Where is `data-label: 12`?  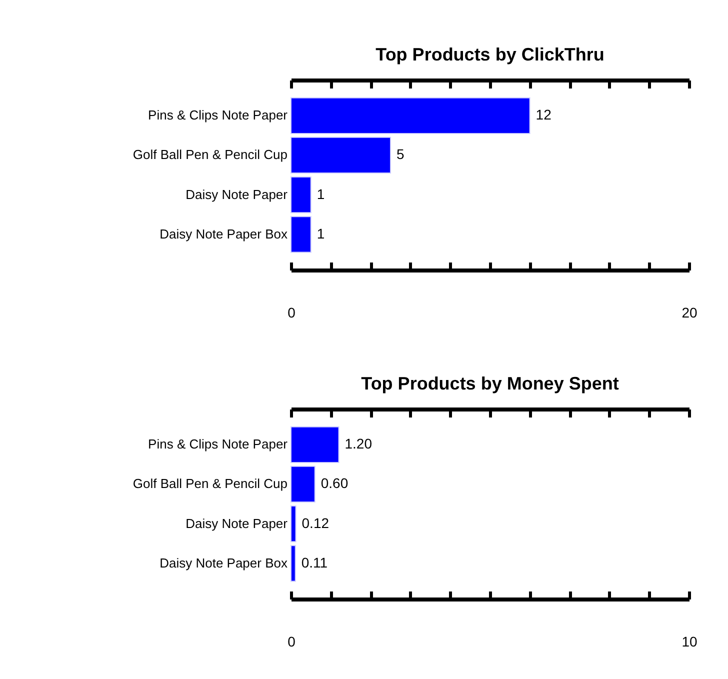 data-label: 12 is located at coordinates (544, 114).